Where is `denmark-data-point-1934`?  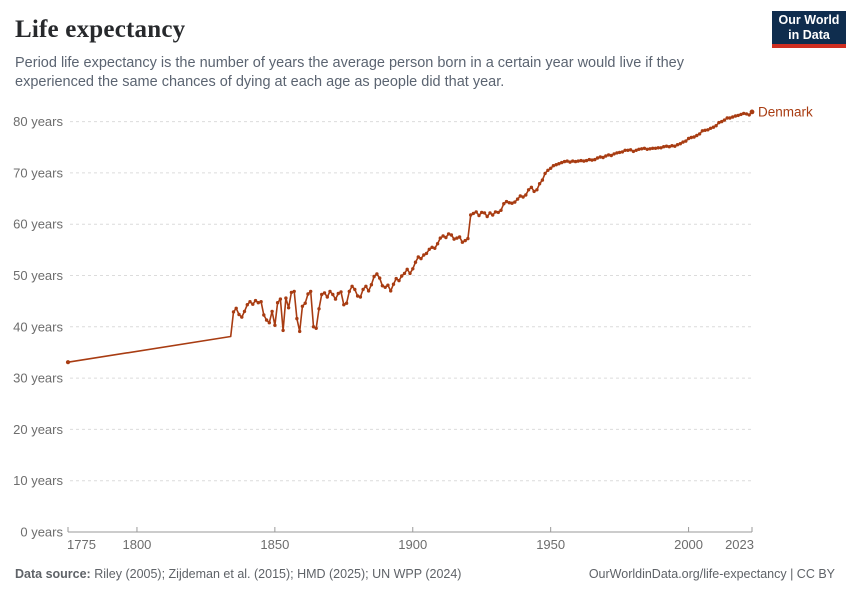
denmark-data-point-1934 is located at coordinates (506, 201).